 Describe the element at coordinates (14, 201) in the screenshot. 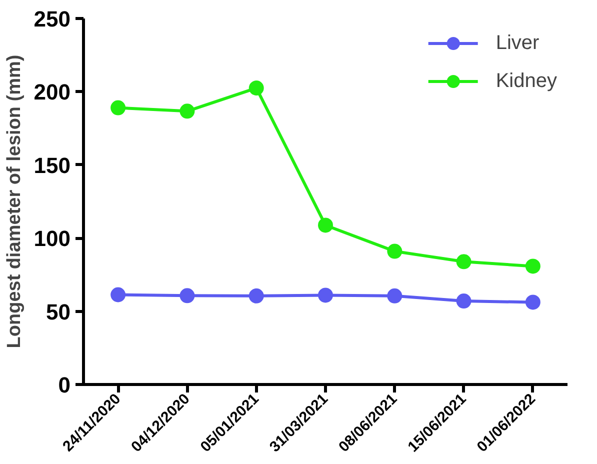

I see `y-axis-title: Longest diameter of lesion (mm)` at that location.